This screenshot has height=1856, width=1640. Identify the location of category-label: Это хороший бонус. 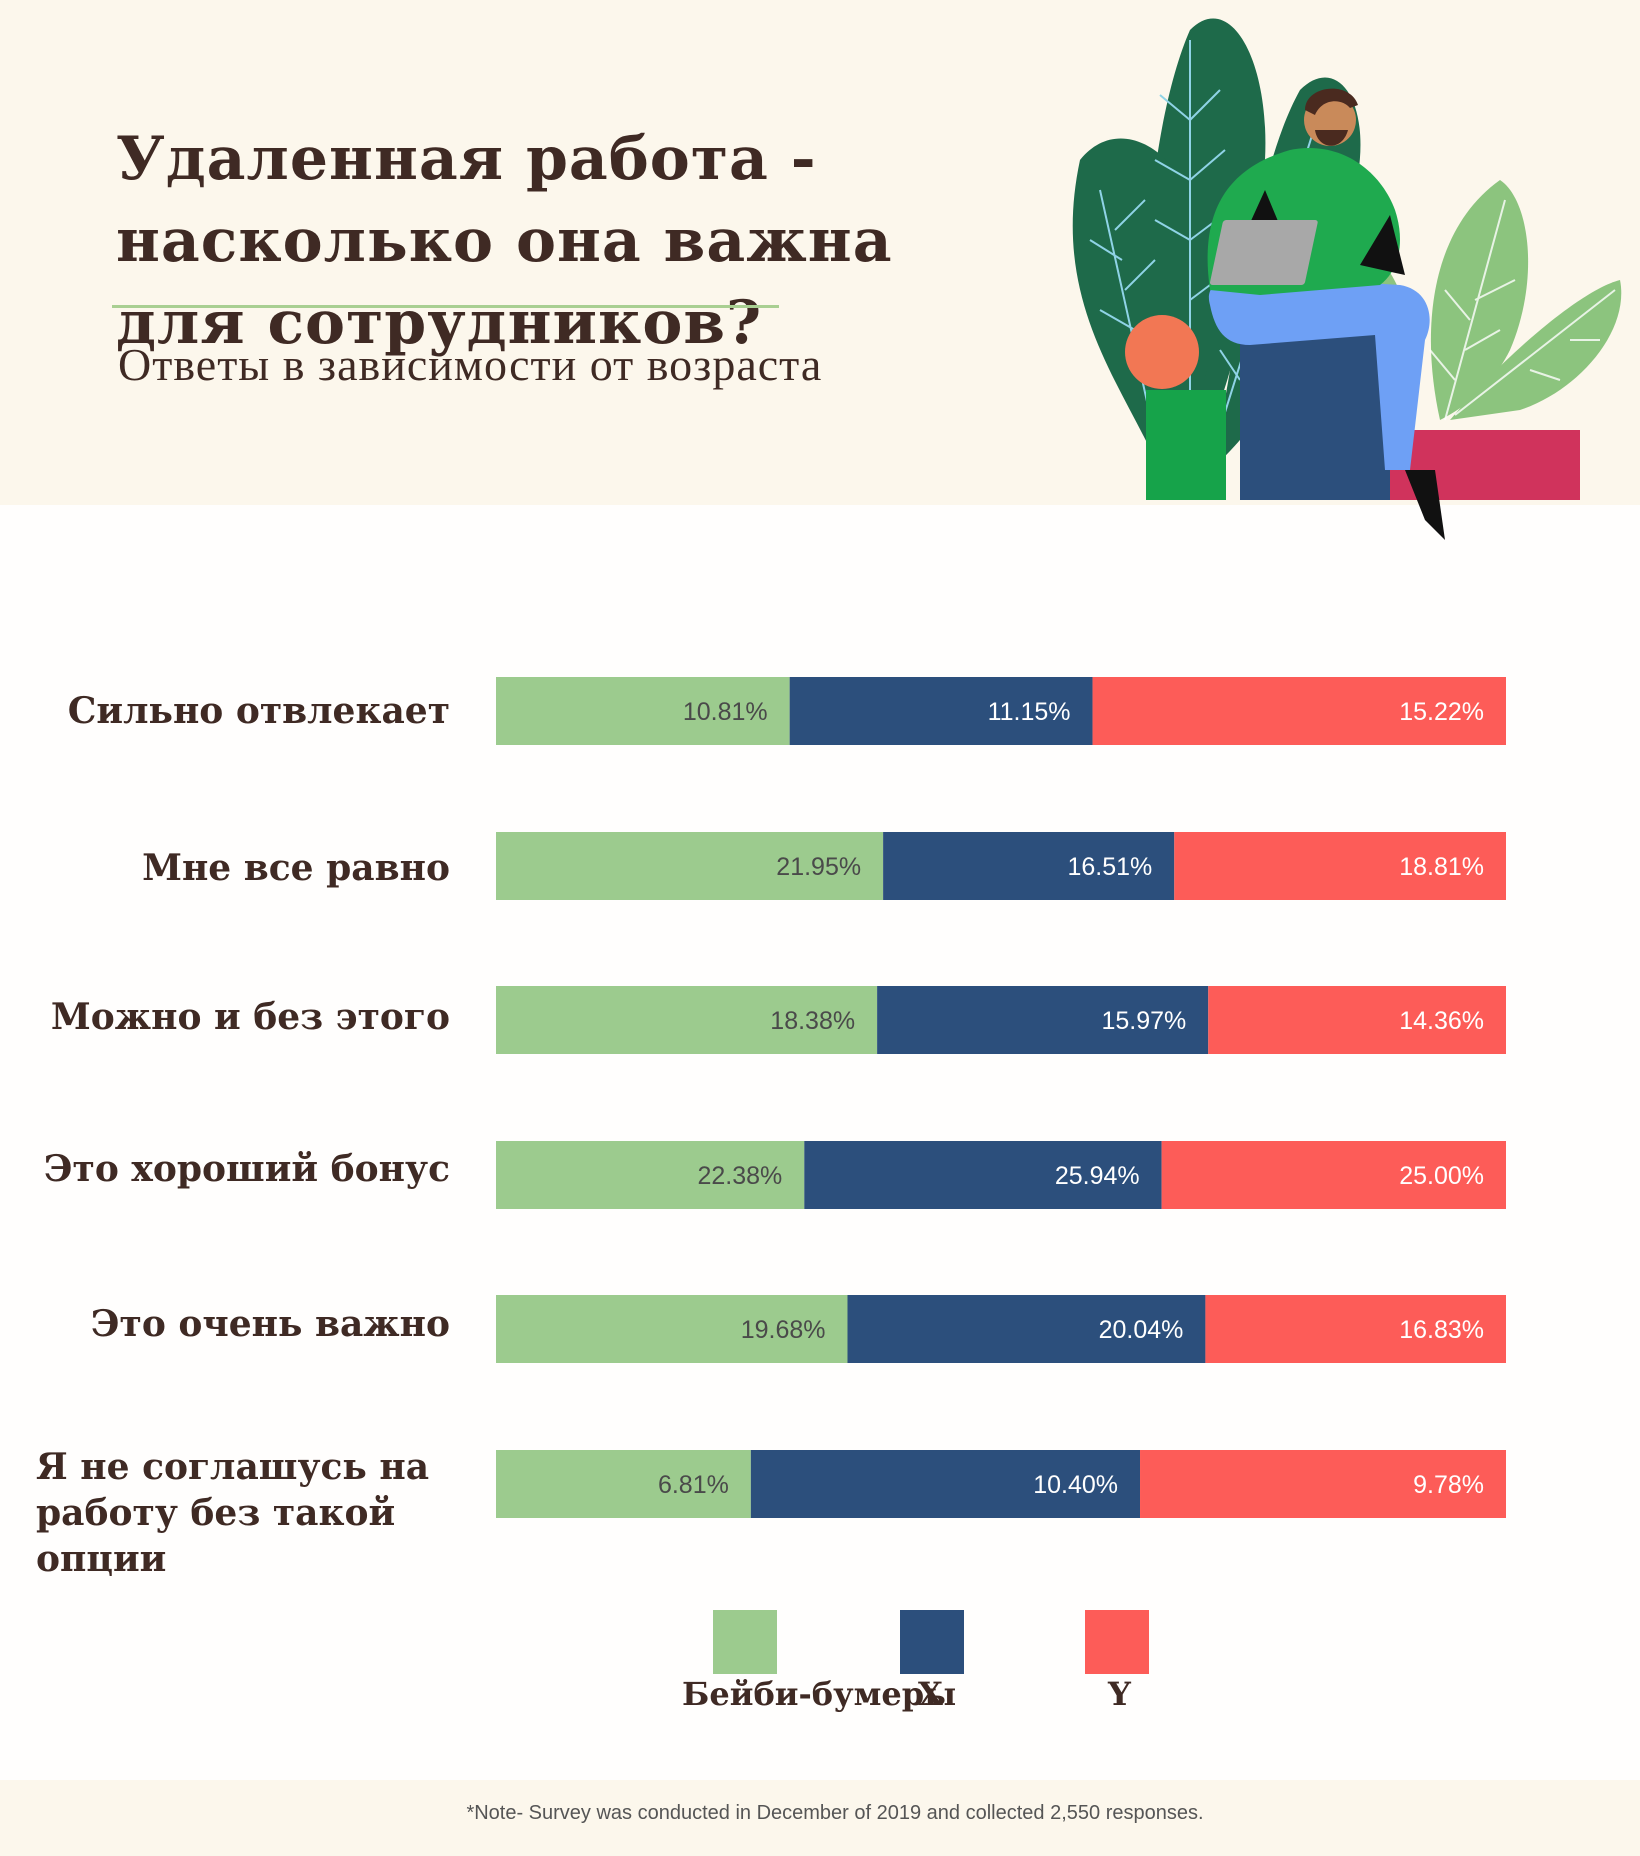
(246, 1169).